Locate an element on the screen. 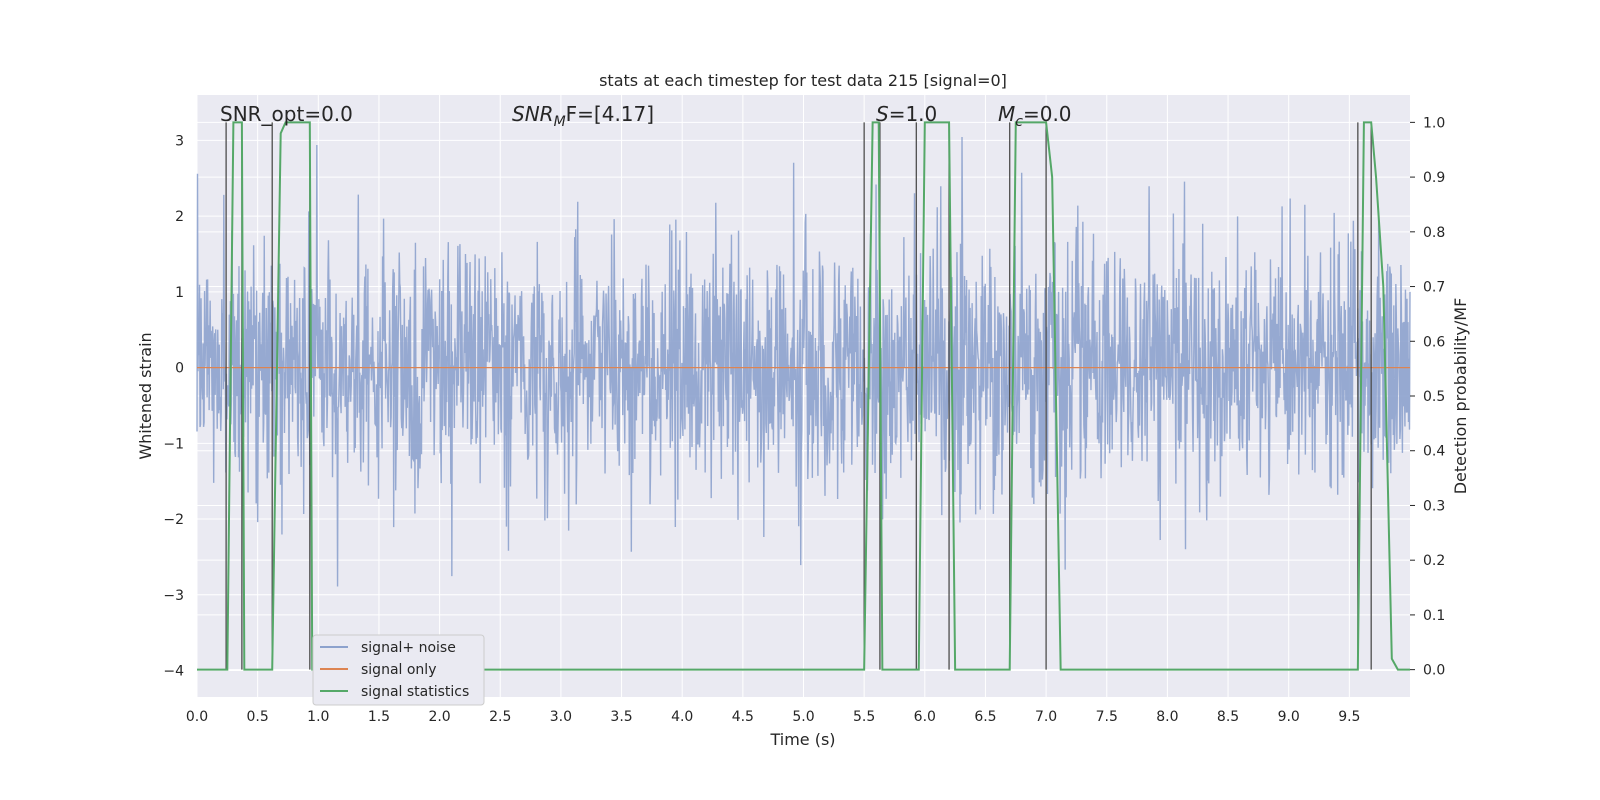 The image size is (1600, 800). annotations: SNR_opt=0.0 SNRMF=[4.17] S=1.0 Mc=0.0 is located at coordinates (646, 116).